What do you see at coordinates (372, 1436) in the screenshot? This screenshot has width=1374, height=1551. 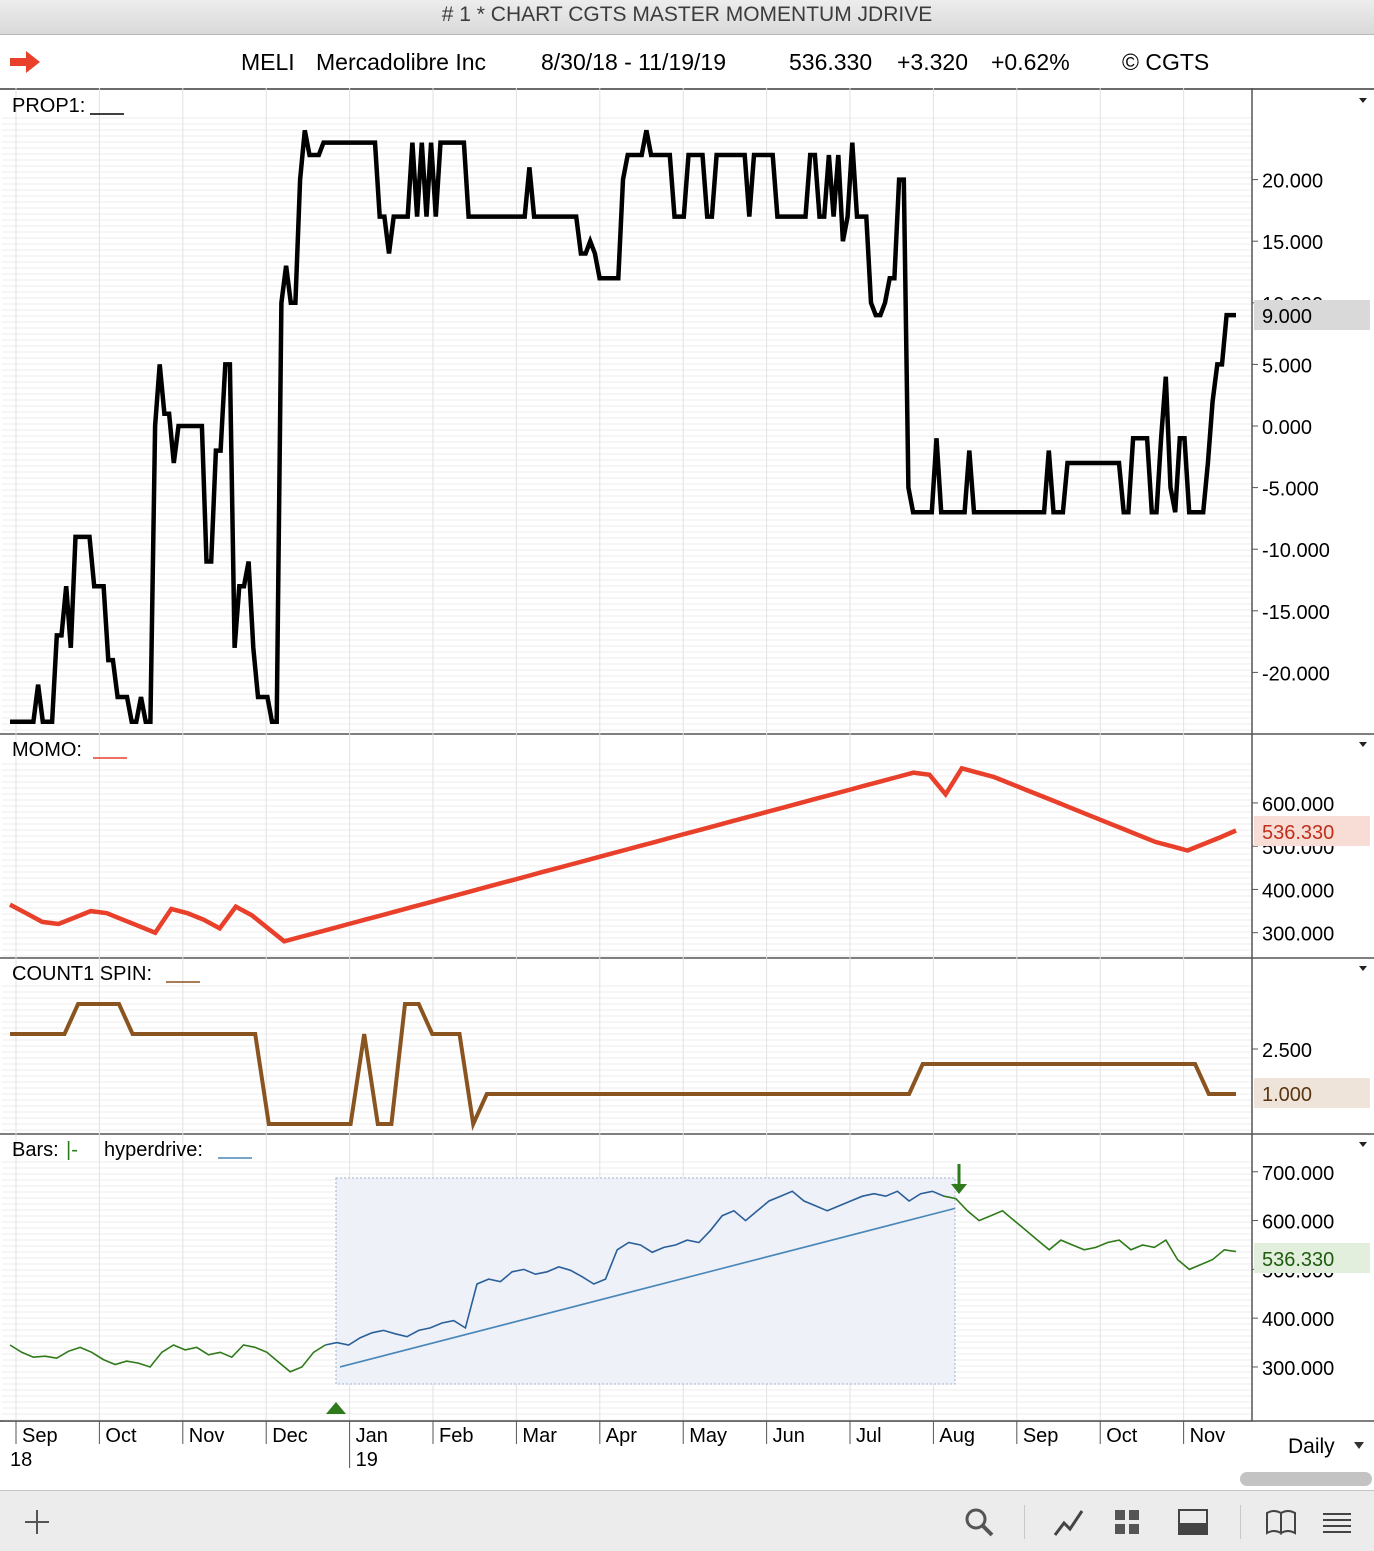 I see `month-label: Jan` at bounding box center [372, 1436].